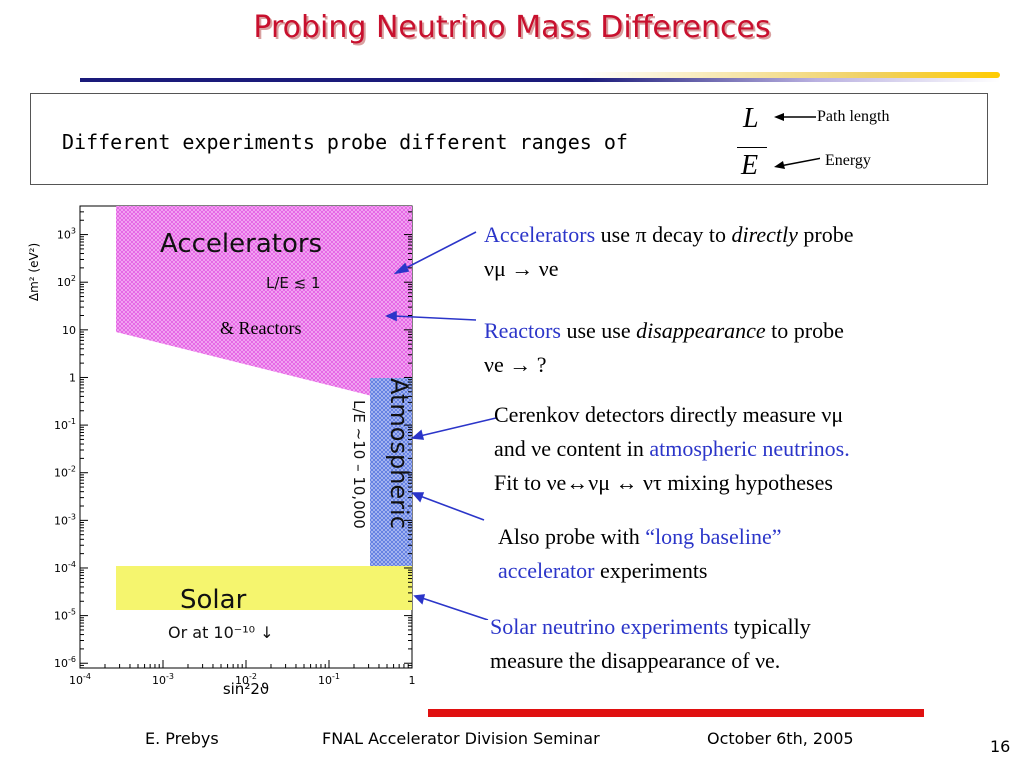 The height and width of the screenshot is (768, 1024). I want to click on accelerators-term: Accelerators, so click(540, 234).